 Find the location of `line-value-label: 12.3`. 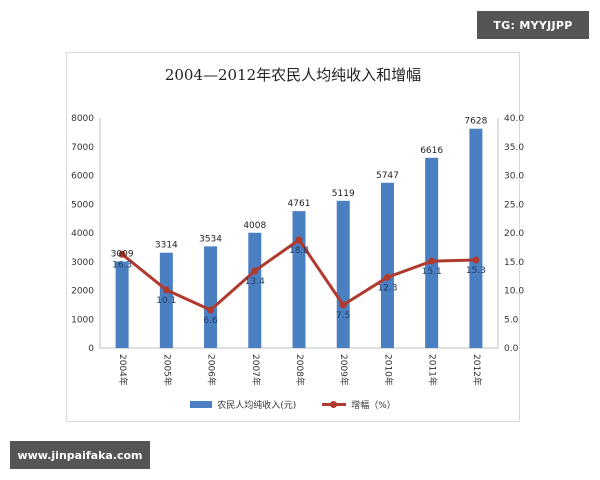

line-value-label: 12.3 is located at coordinates (387, 288).